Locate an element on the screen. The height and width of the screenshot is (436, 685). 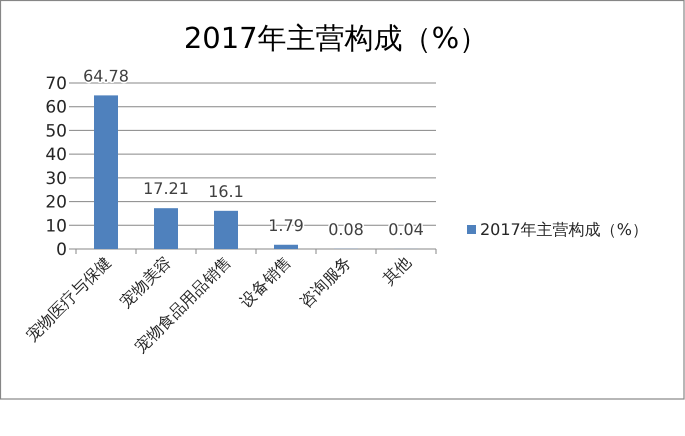
data-label: 0.04 is located at coordinates (406, 229).